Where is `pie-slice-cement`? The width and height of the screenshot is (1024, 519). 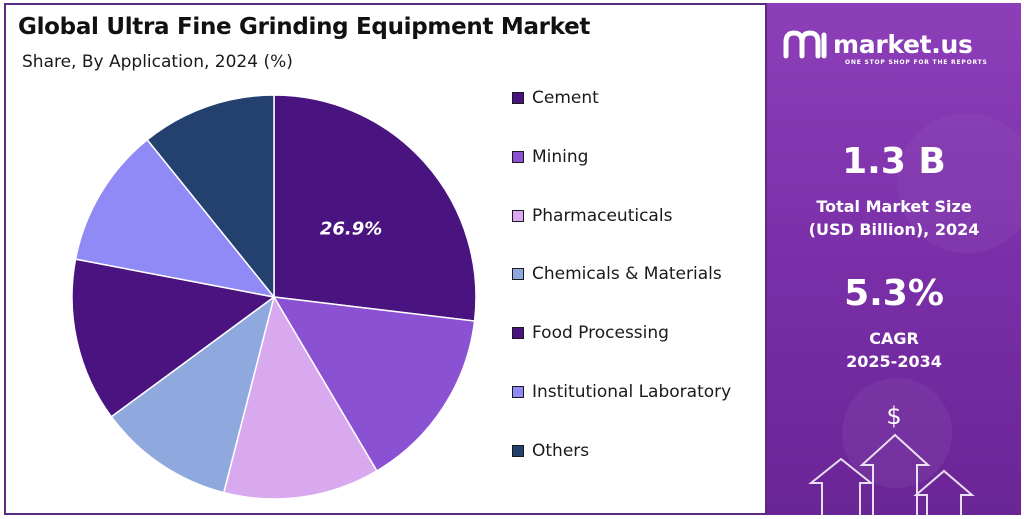 pie-slice-cement is located at coordinates (375, 208).